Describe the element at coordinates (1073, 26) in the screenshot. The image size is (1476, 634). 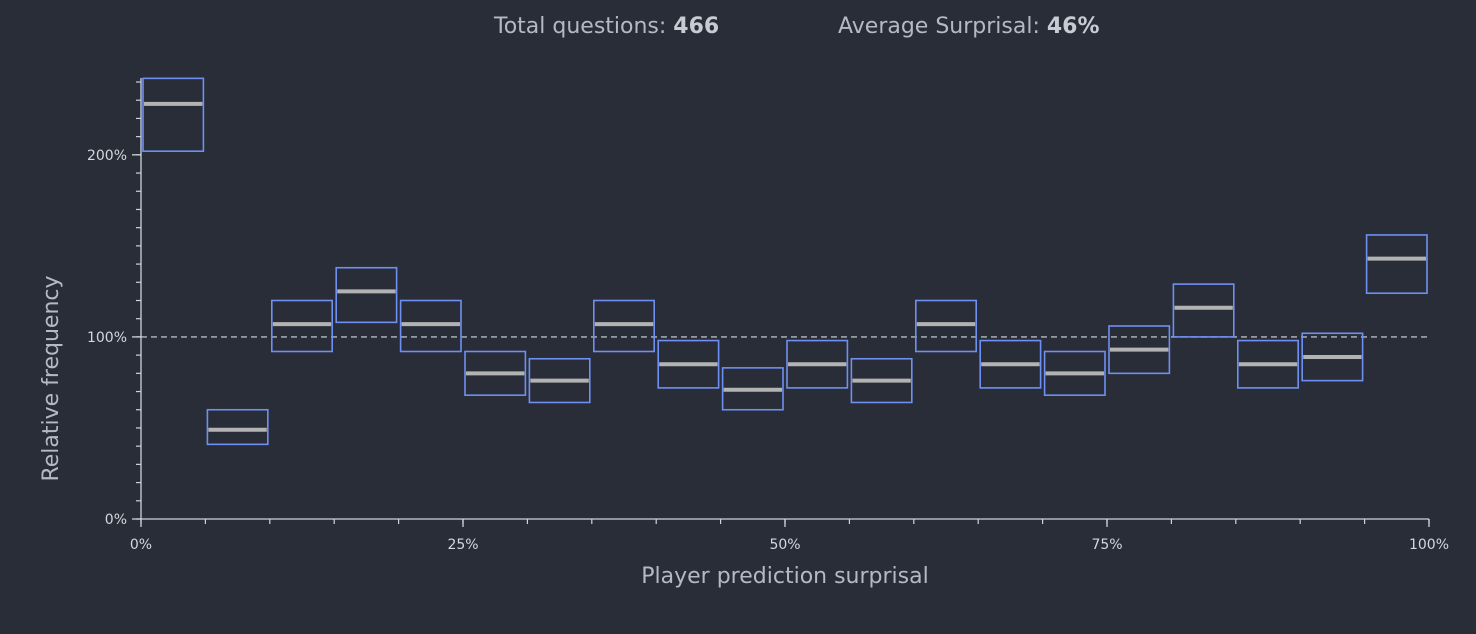
I see `average-surprisal-value: 46%` at that location.